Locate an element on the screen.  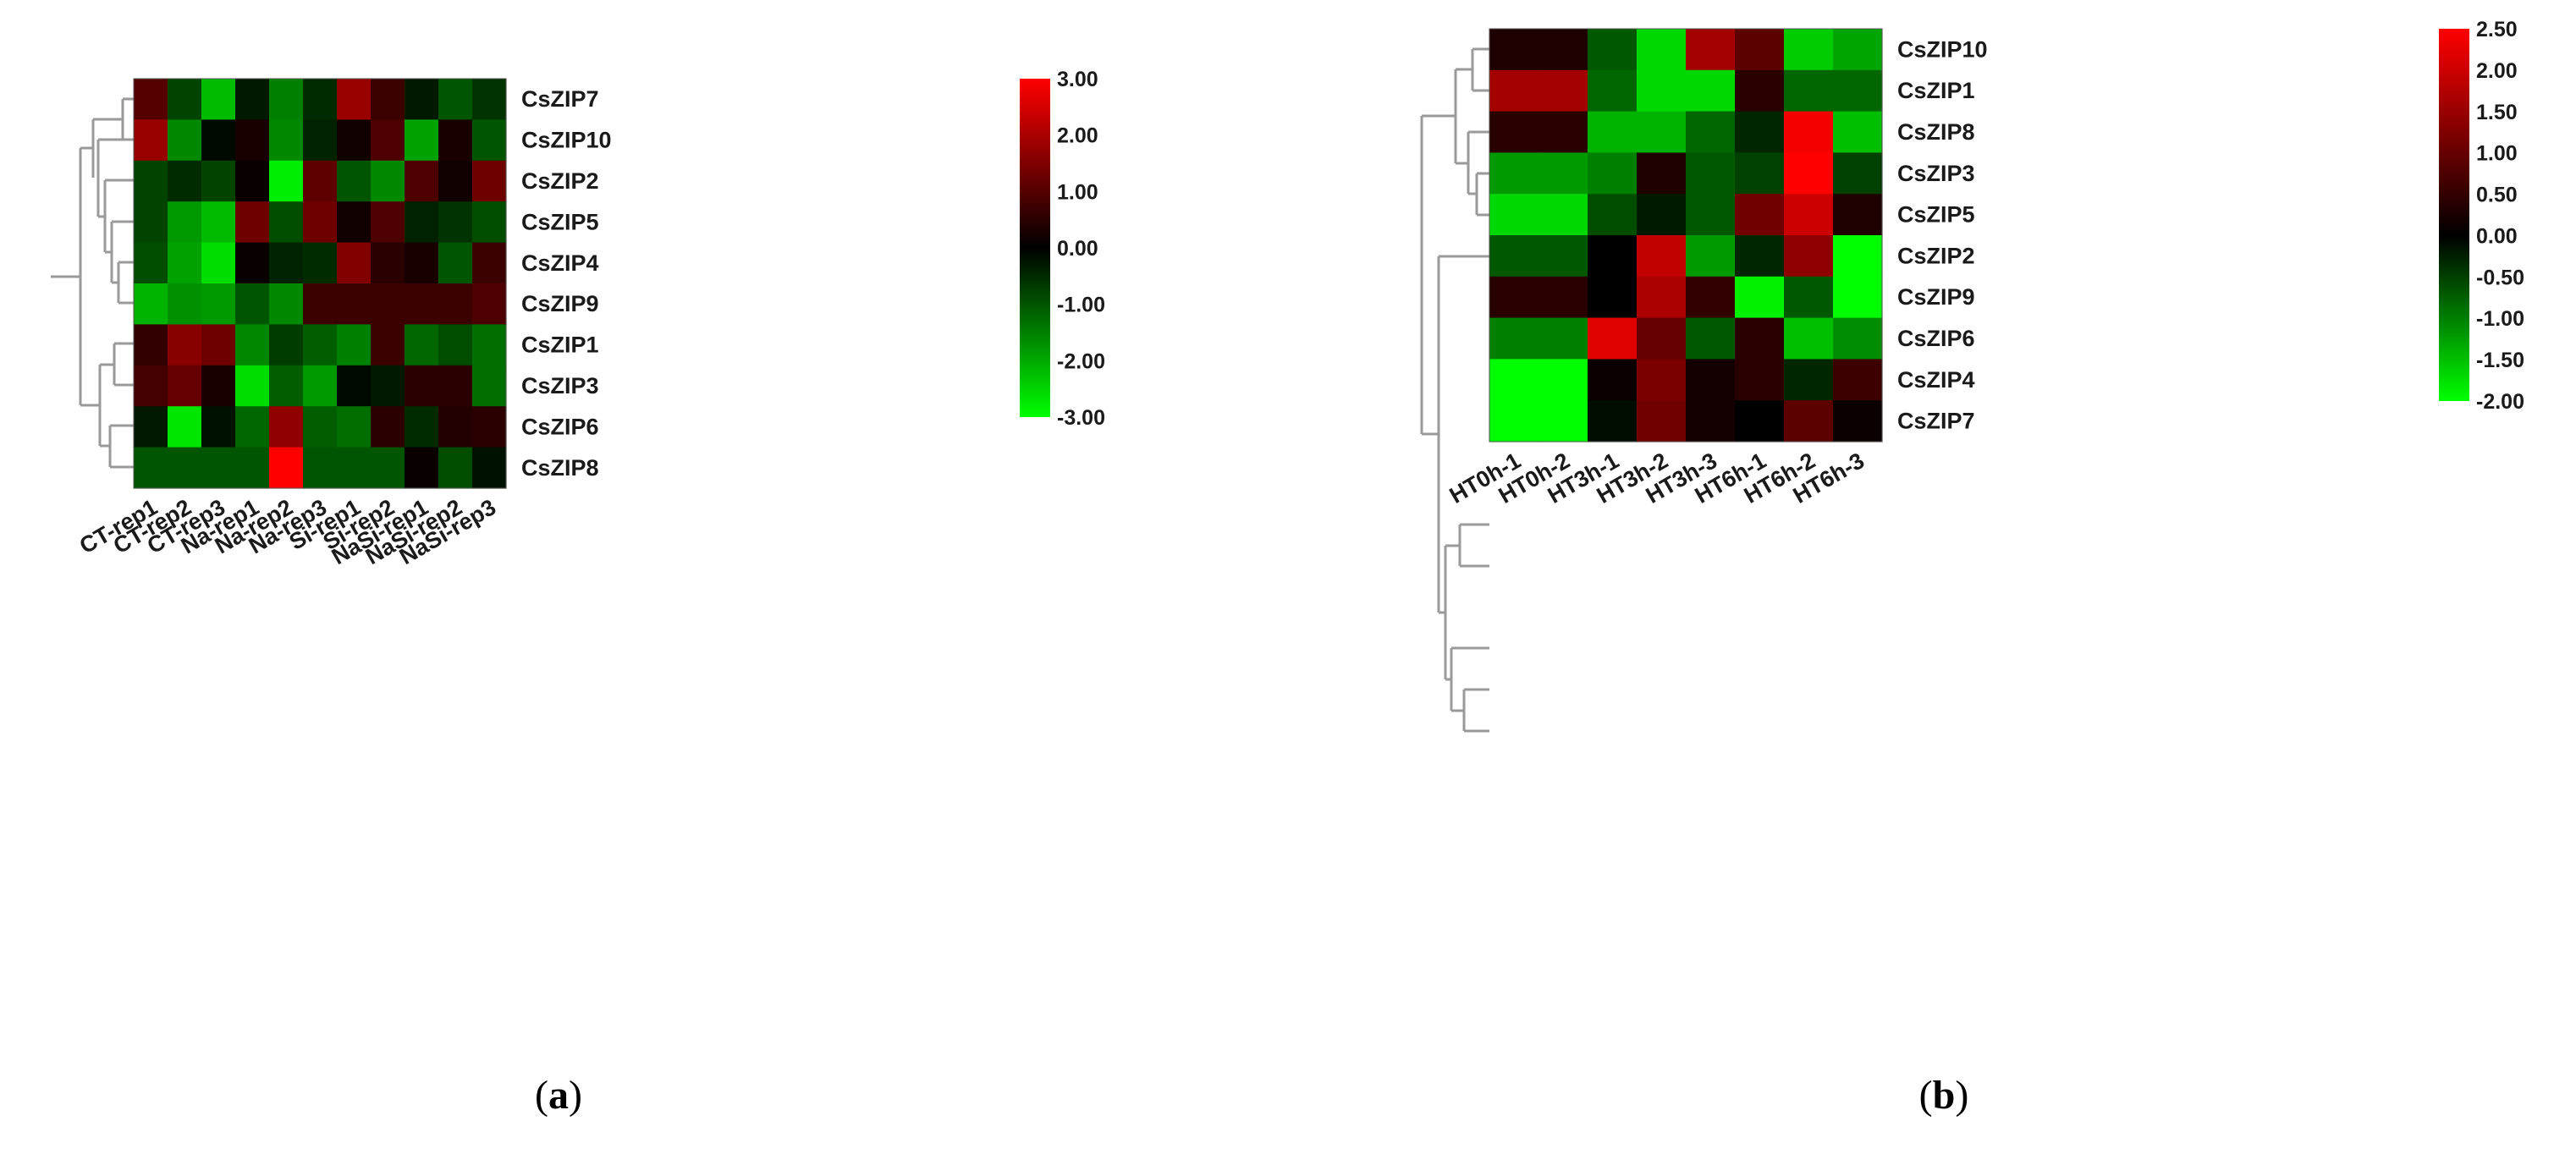
heatmap-cell-CsZIP3-Na-rep2 is located at coordinates (286, 386).